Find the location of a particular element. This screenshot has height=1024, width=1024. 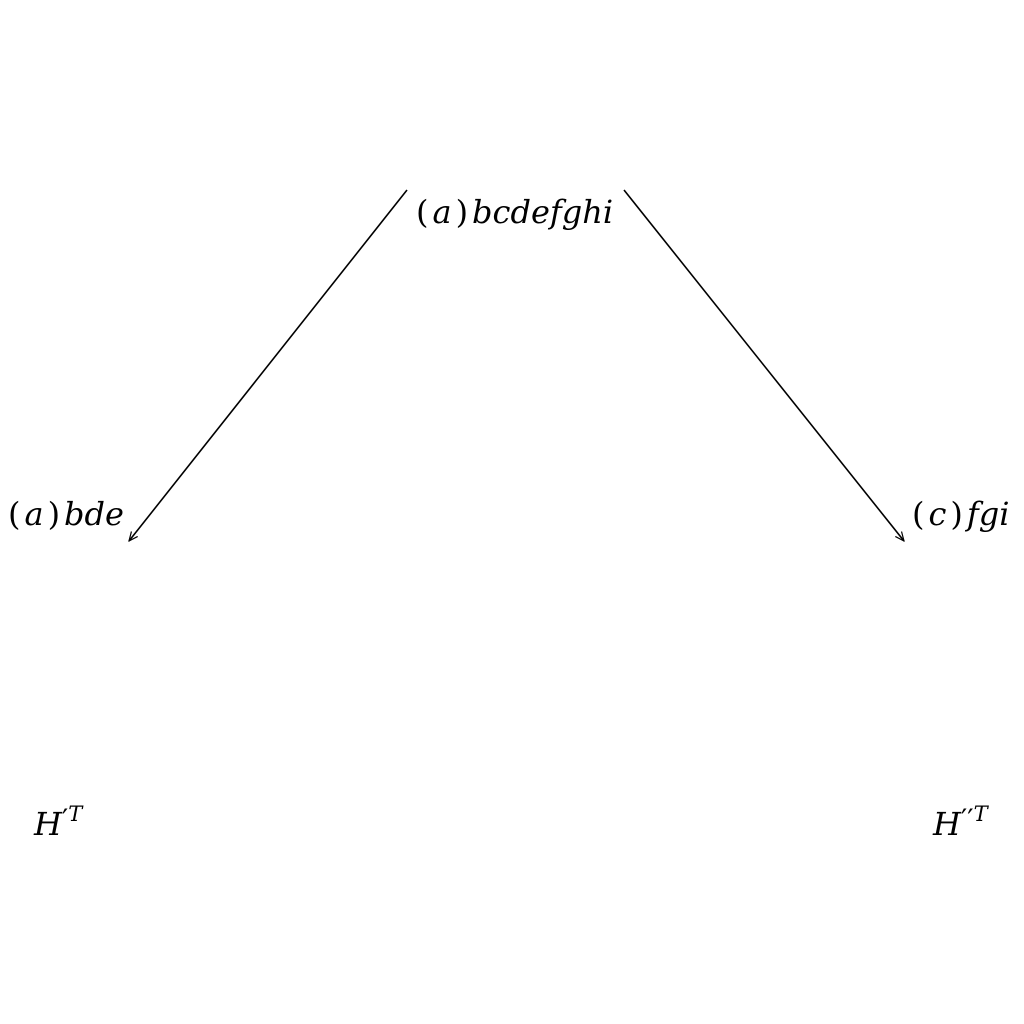

label-right-tree-primes: ′′ is located at coordinates (967, 819).